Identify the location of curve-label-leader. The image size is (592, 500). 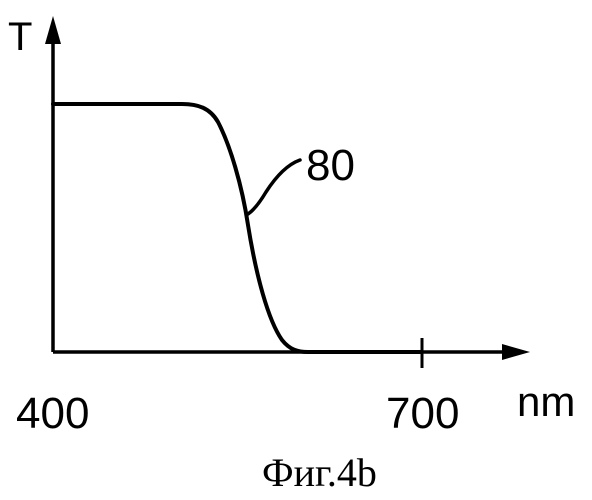
(274, 187).